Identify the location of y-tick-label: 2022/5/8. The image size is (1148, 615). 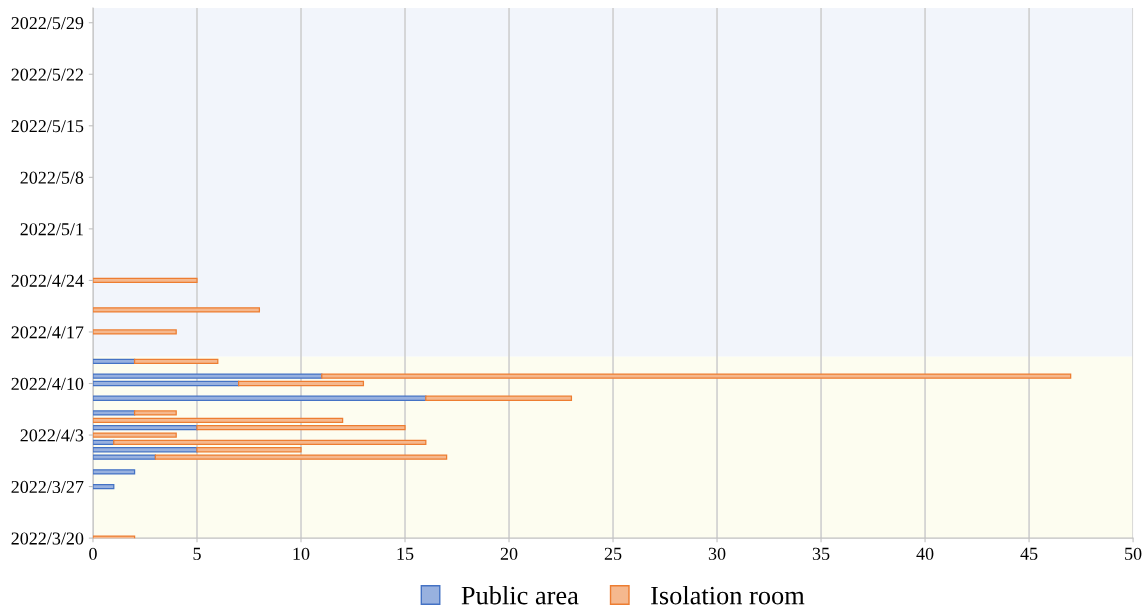
(52, 177).